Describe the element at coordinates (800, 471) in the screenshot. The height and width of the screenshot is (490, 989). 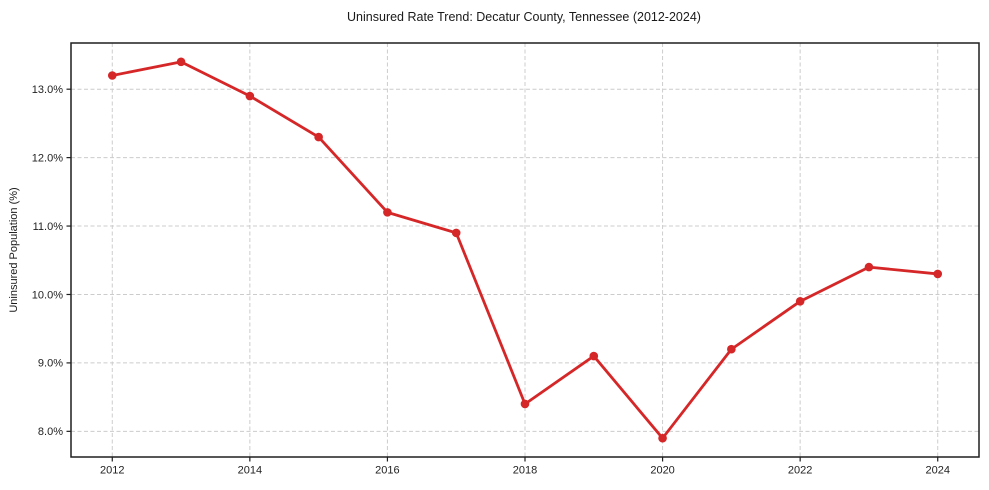
I see `x-tick-label: 2022` at that location.